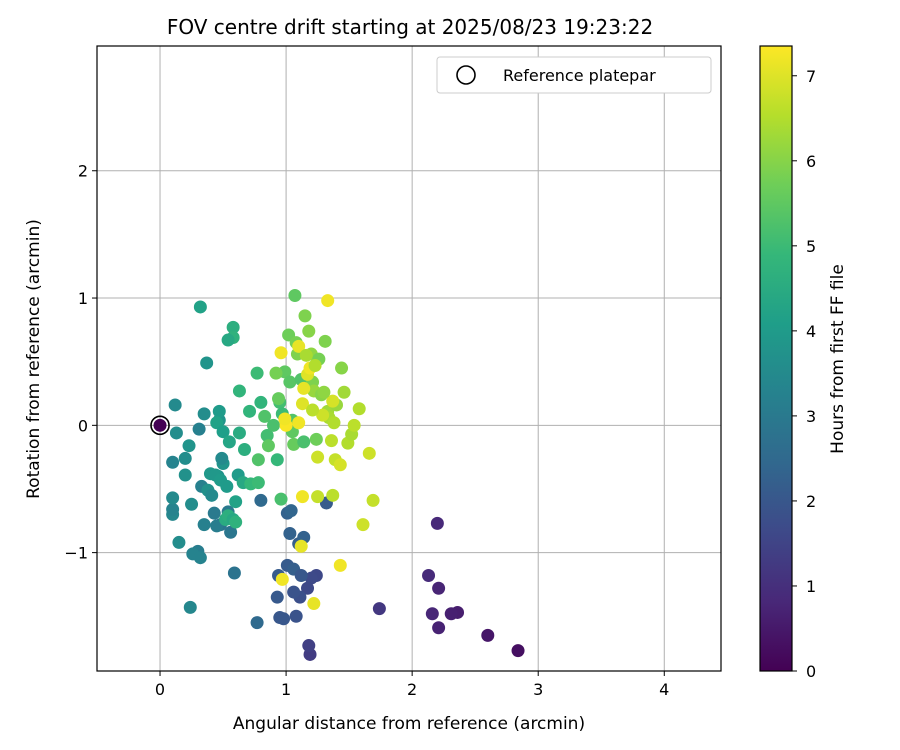 This screenshot has height=750, width=900. What do you see at coordinates (409, 724) in the screenshot?
I see `x-axis-label: Angular distance from reference (arcmin)` at bounding box center [409, 724].